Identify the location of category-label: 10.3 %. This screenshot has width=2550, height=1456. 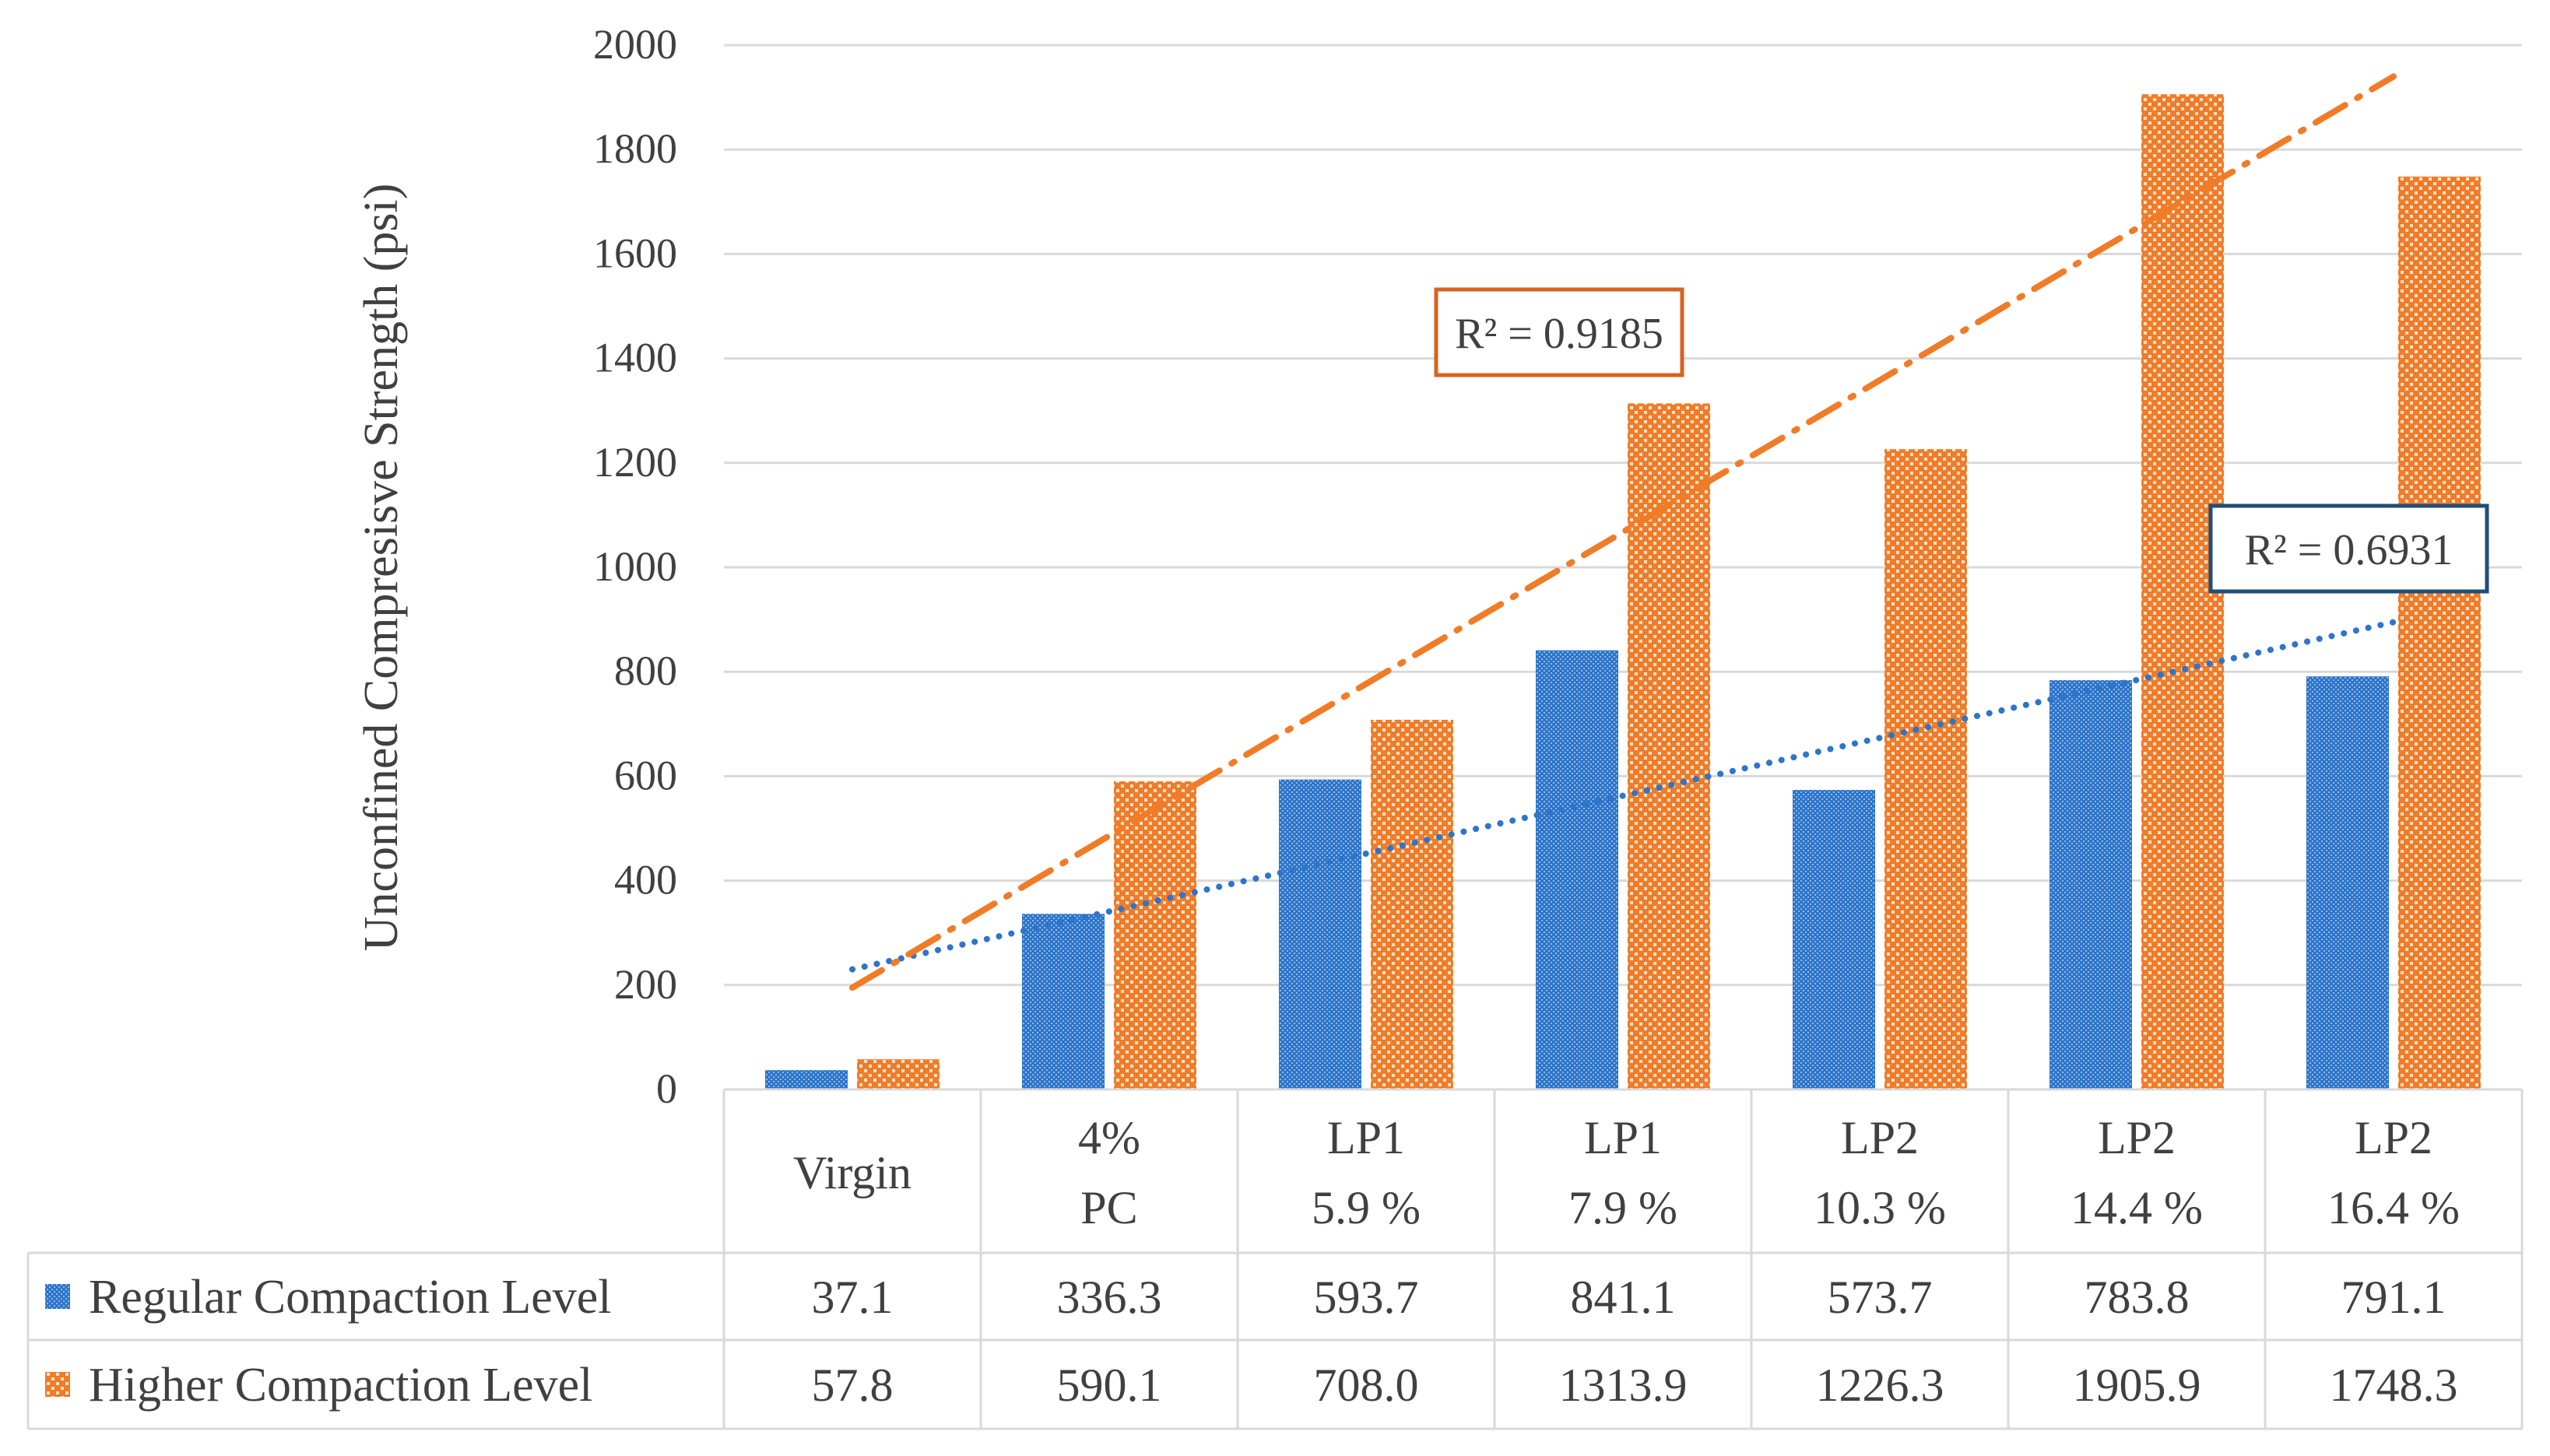
(1880, 1207).